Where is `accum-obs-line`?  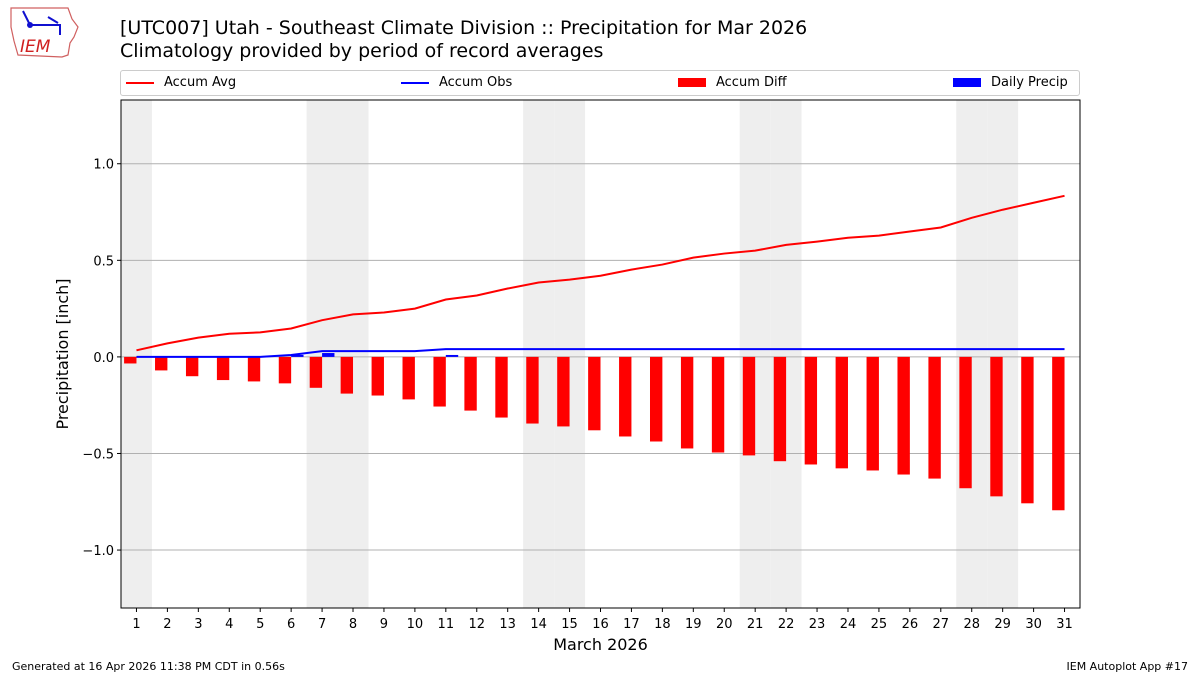 accum-obs-line is located at coordinates (600, 353).